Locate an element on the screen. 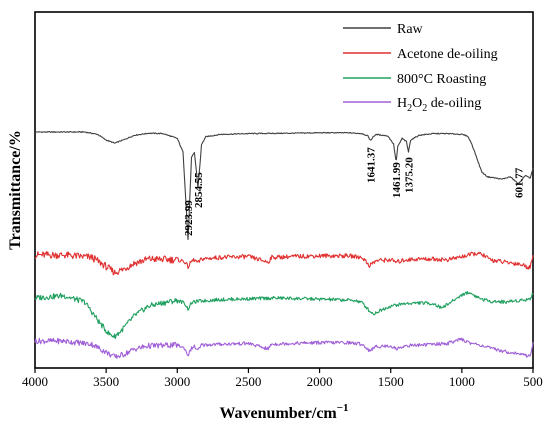 The image size is (550, 431). peak-label-6: 601.77 is located at coordinates (520, 182).